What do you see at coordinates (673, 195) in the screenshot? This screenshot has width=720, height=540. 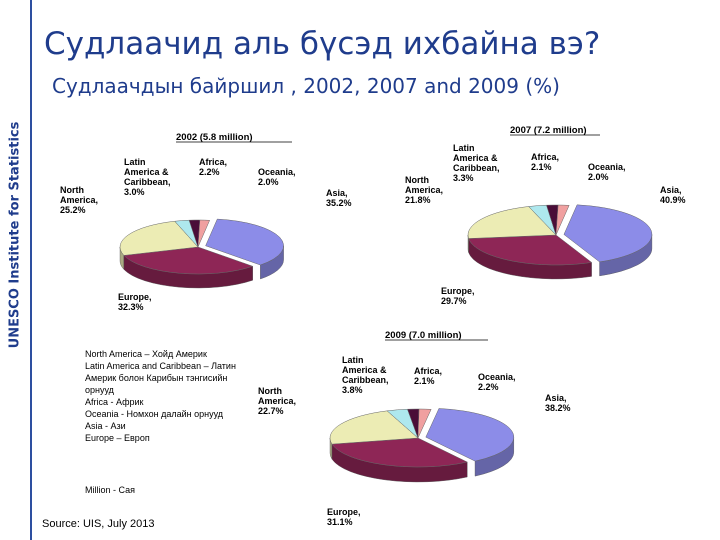 I see `pie-label: Asia, 40.9%` at bounding box center [673, 195].